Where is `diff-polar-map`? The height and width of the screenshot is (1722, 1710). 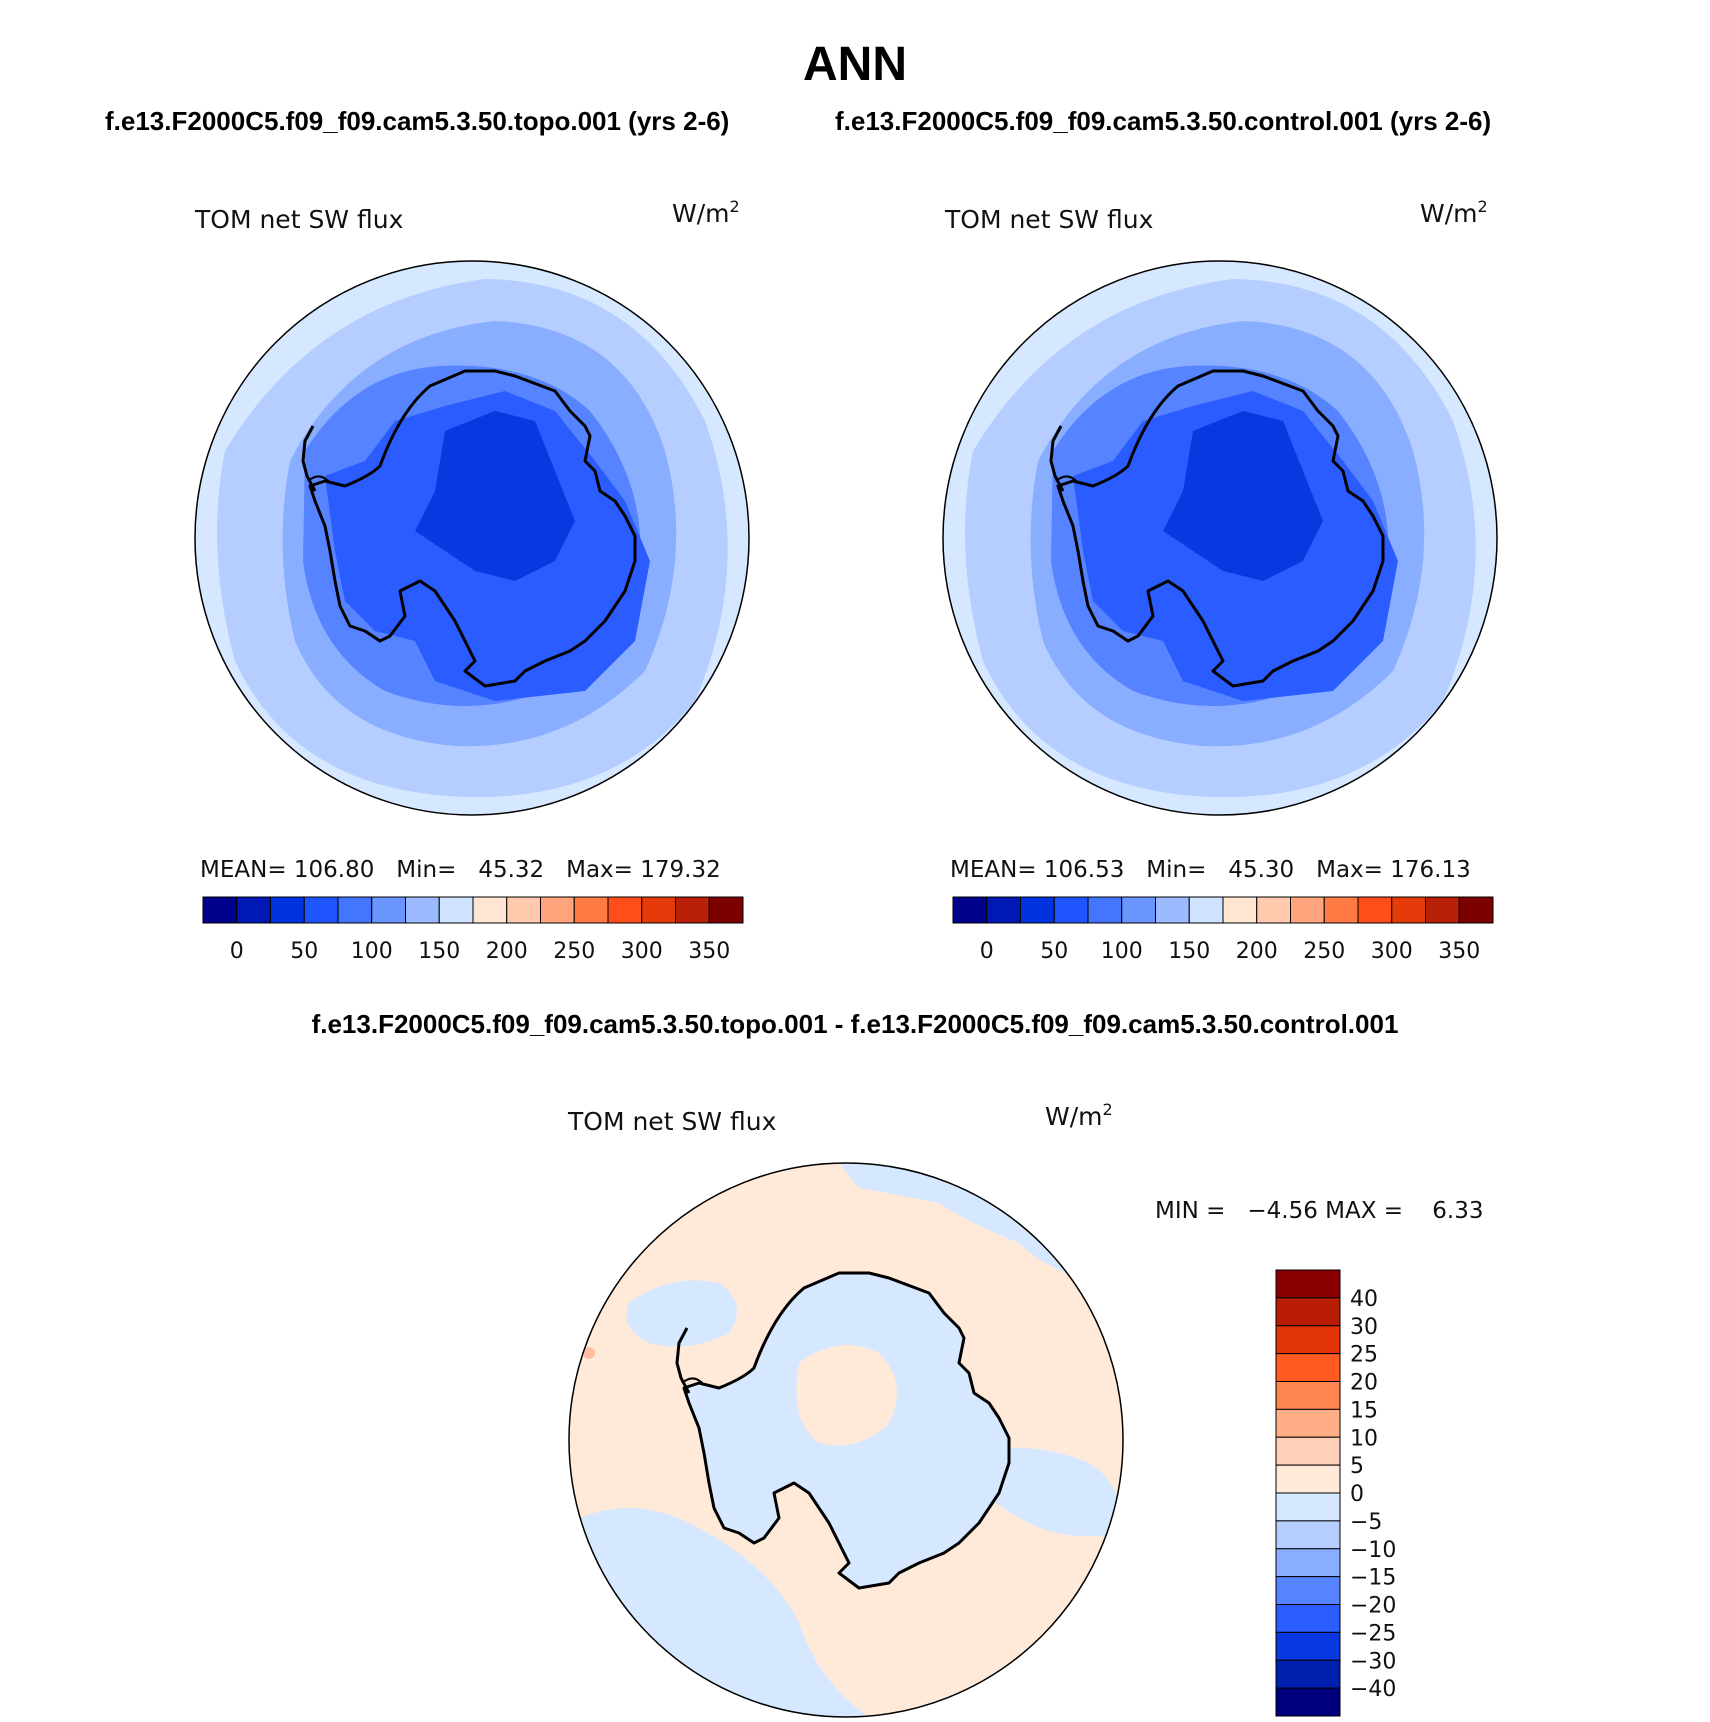 diff-polar-map is located at coordinates (846, 1440).